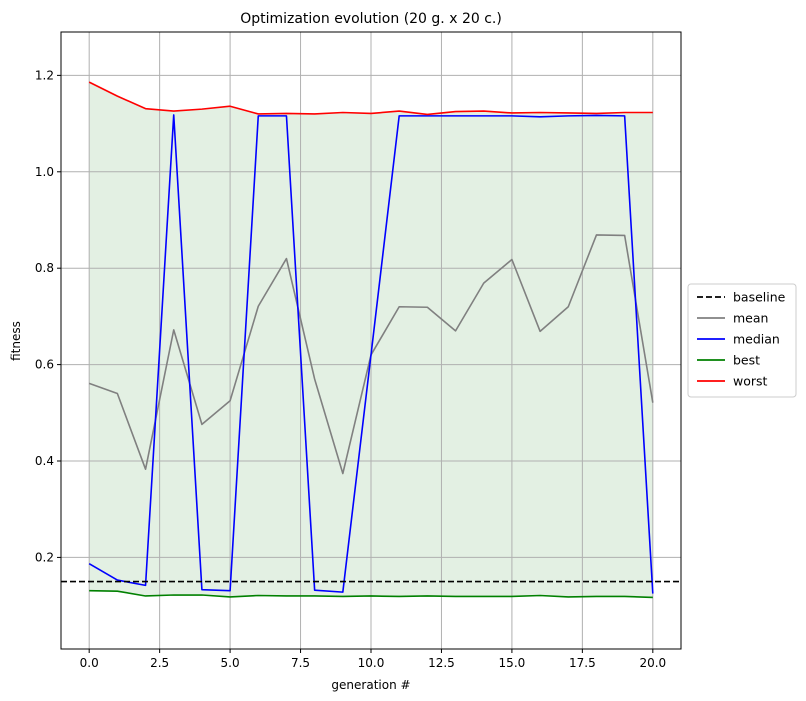 The height and width of the screenshot is (701, 806). I want to click on legend: baseline mean median best worst, so click(742, 340).